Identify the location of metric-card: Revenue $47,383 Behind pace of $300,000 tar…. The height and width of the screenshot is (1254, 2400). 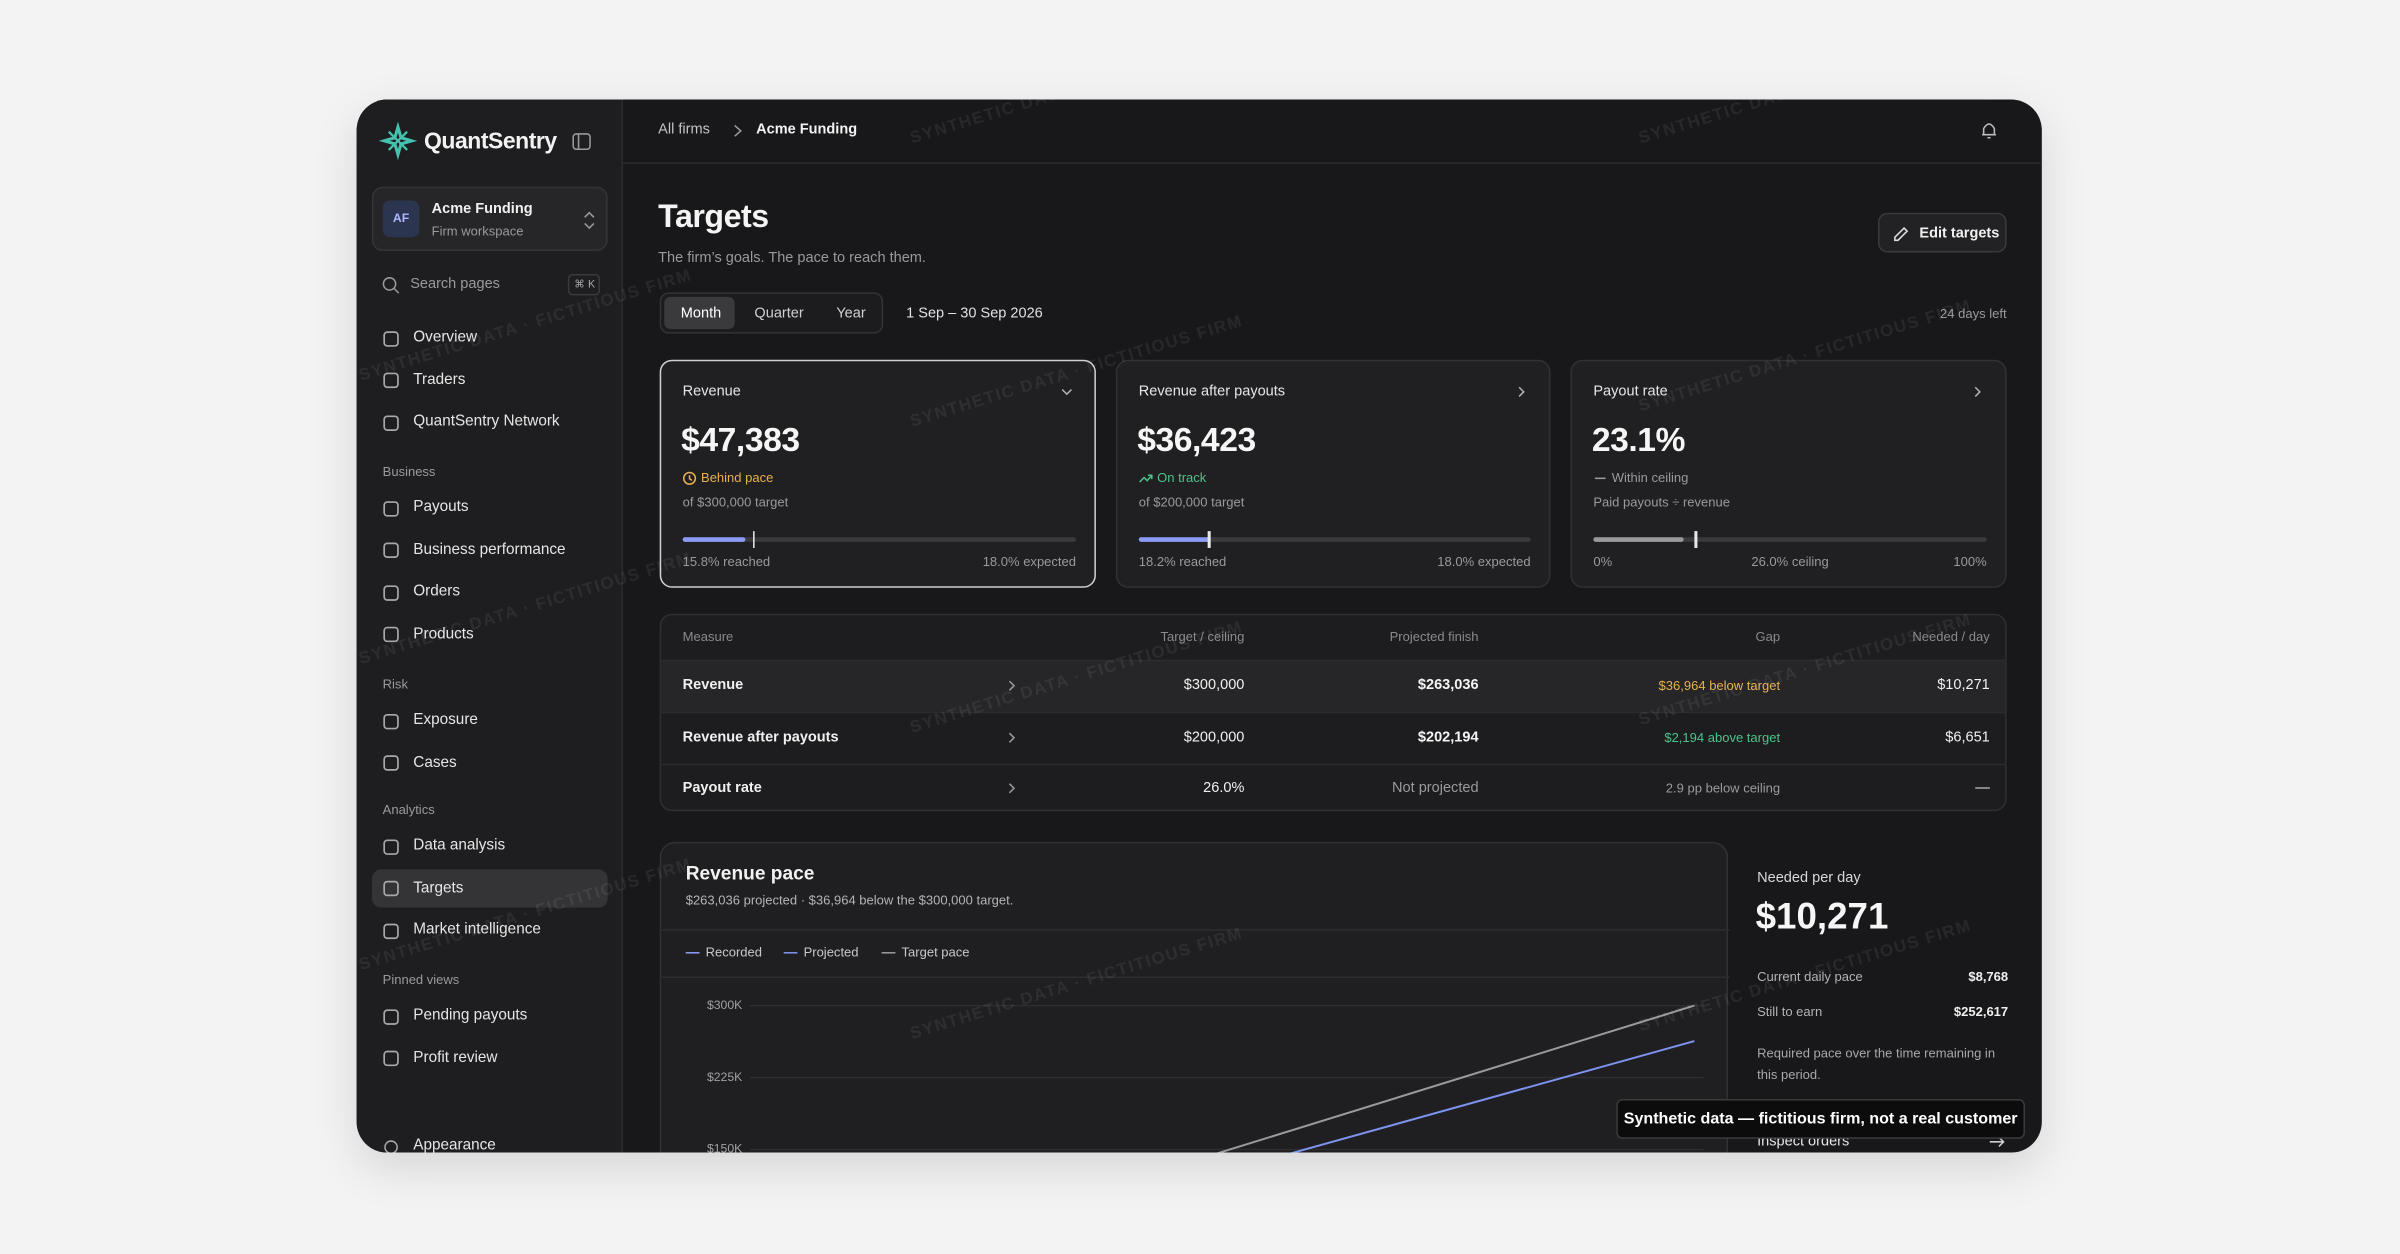
(877, 473).